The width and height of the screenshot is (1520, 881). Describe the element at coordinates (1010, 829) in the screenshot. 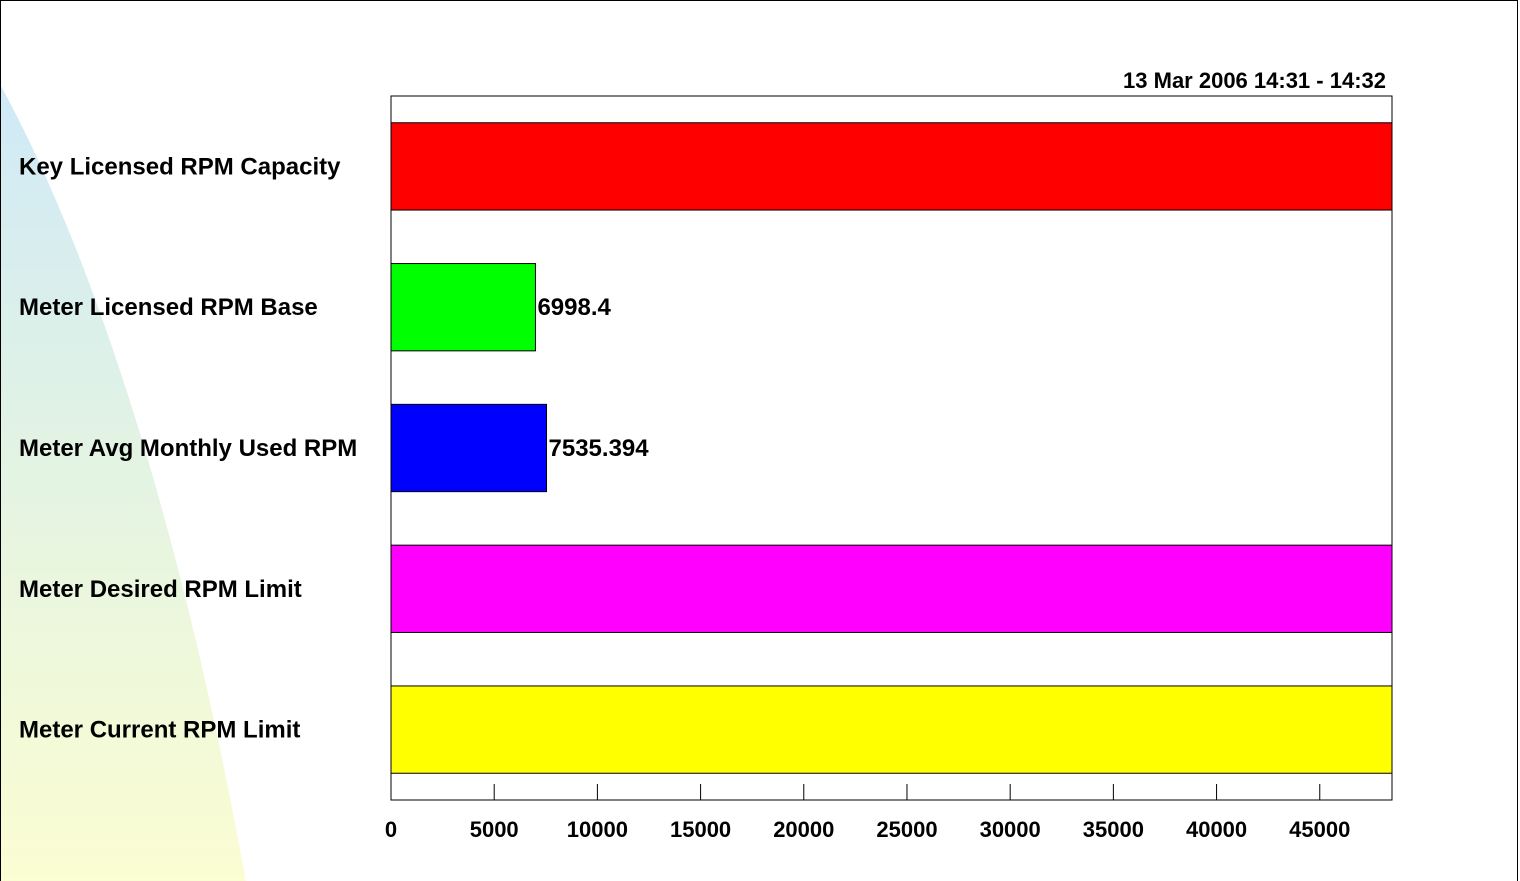

I see `x-tick-label-6: 30000` at that location.